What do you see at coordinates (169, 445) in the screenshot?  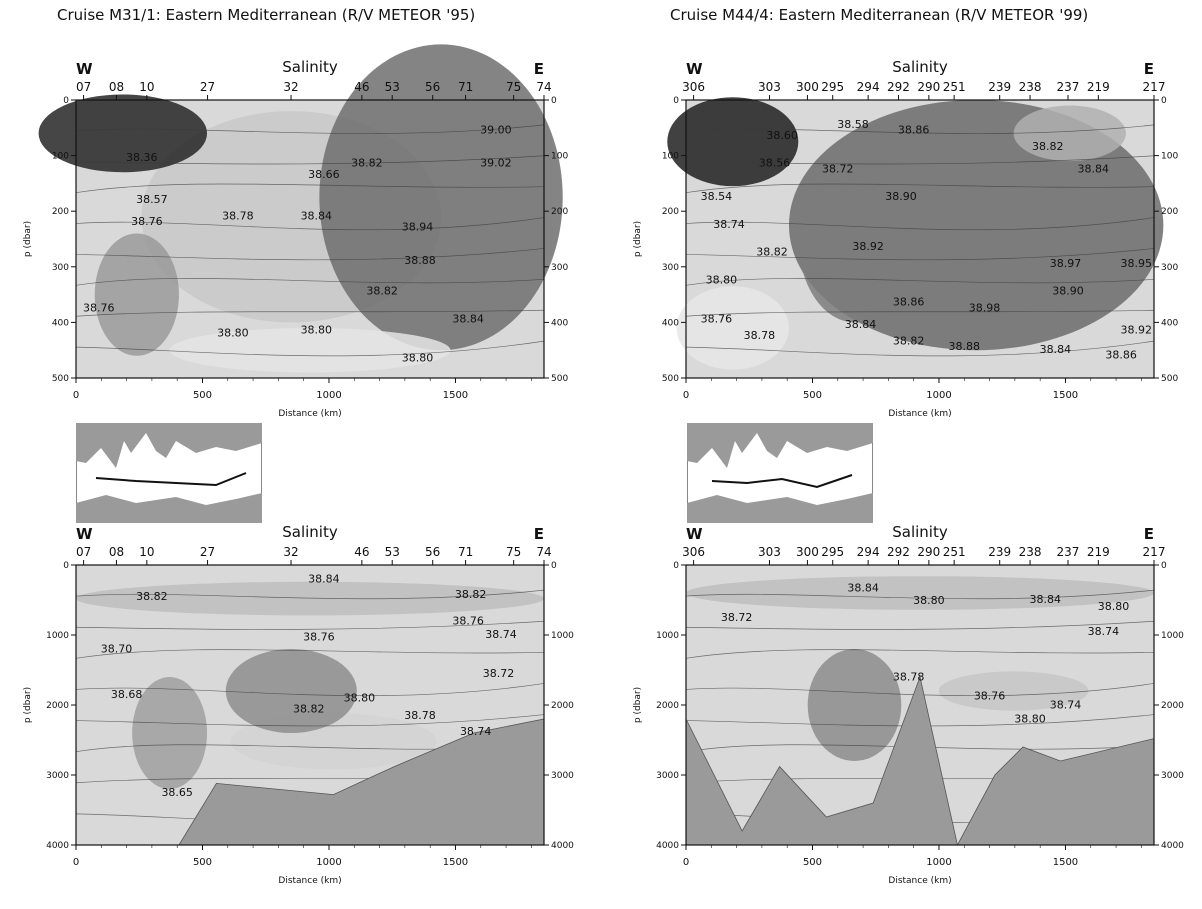 I see `inset-land-north` at bounding box center [169, 445].